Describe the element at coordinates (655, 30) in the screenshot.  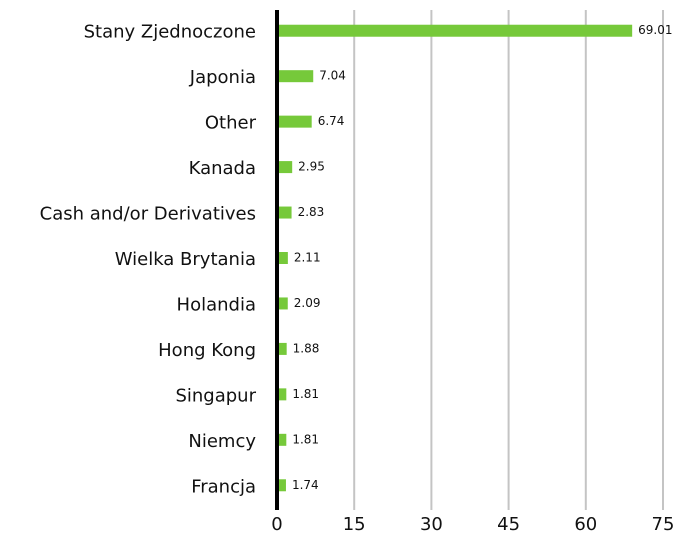
I see `data-label: 69.01` at that location.